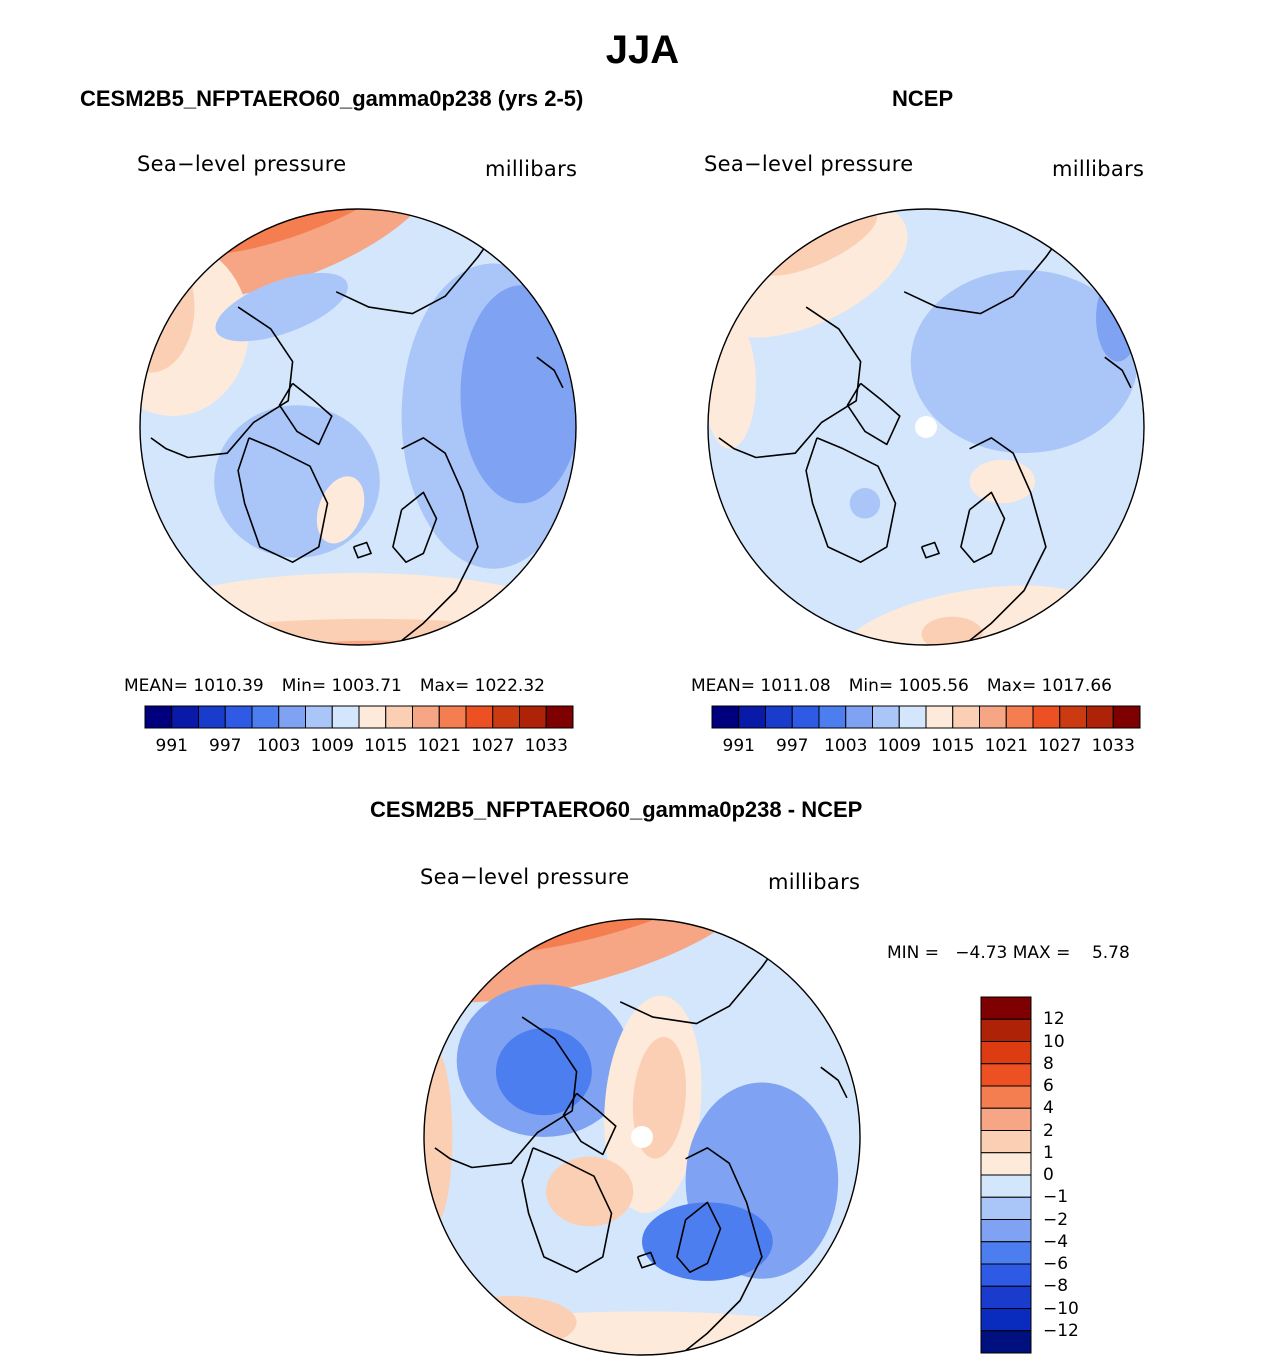 The image size is (1285, 1364). Describe the element at coordinates (1056, 1286) in the screenshot. I see `diff-colorbar-tick-label: −8` at that location.